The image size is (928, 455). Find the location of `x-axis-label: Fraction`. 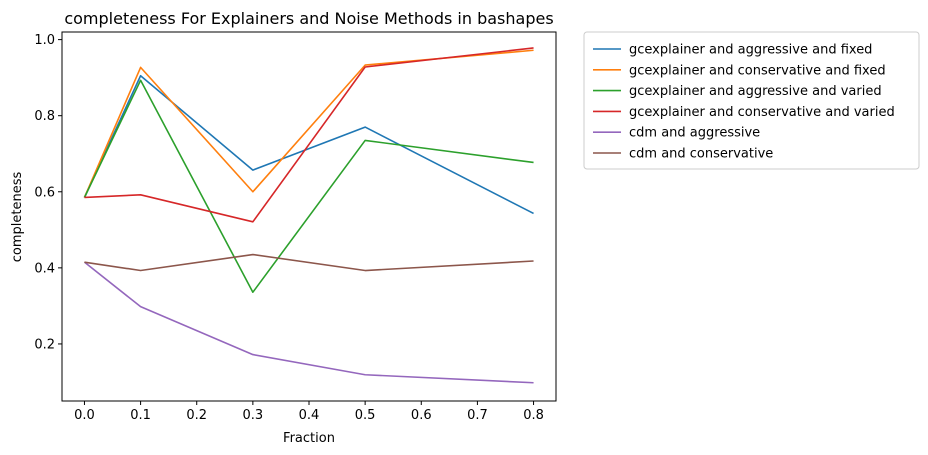

x-axis-label: Fraction is located at coordinates (309, 438).